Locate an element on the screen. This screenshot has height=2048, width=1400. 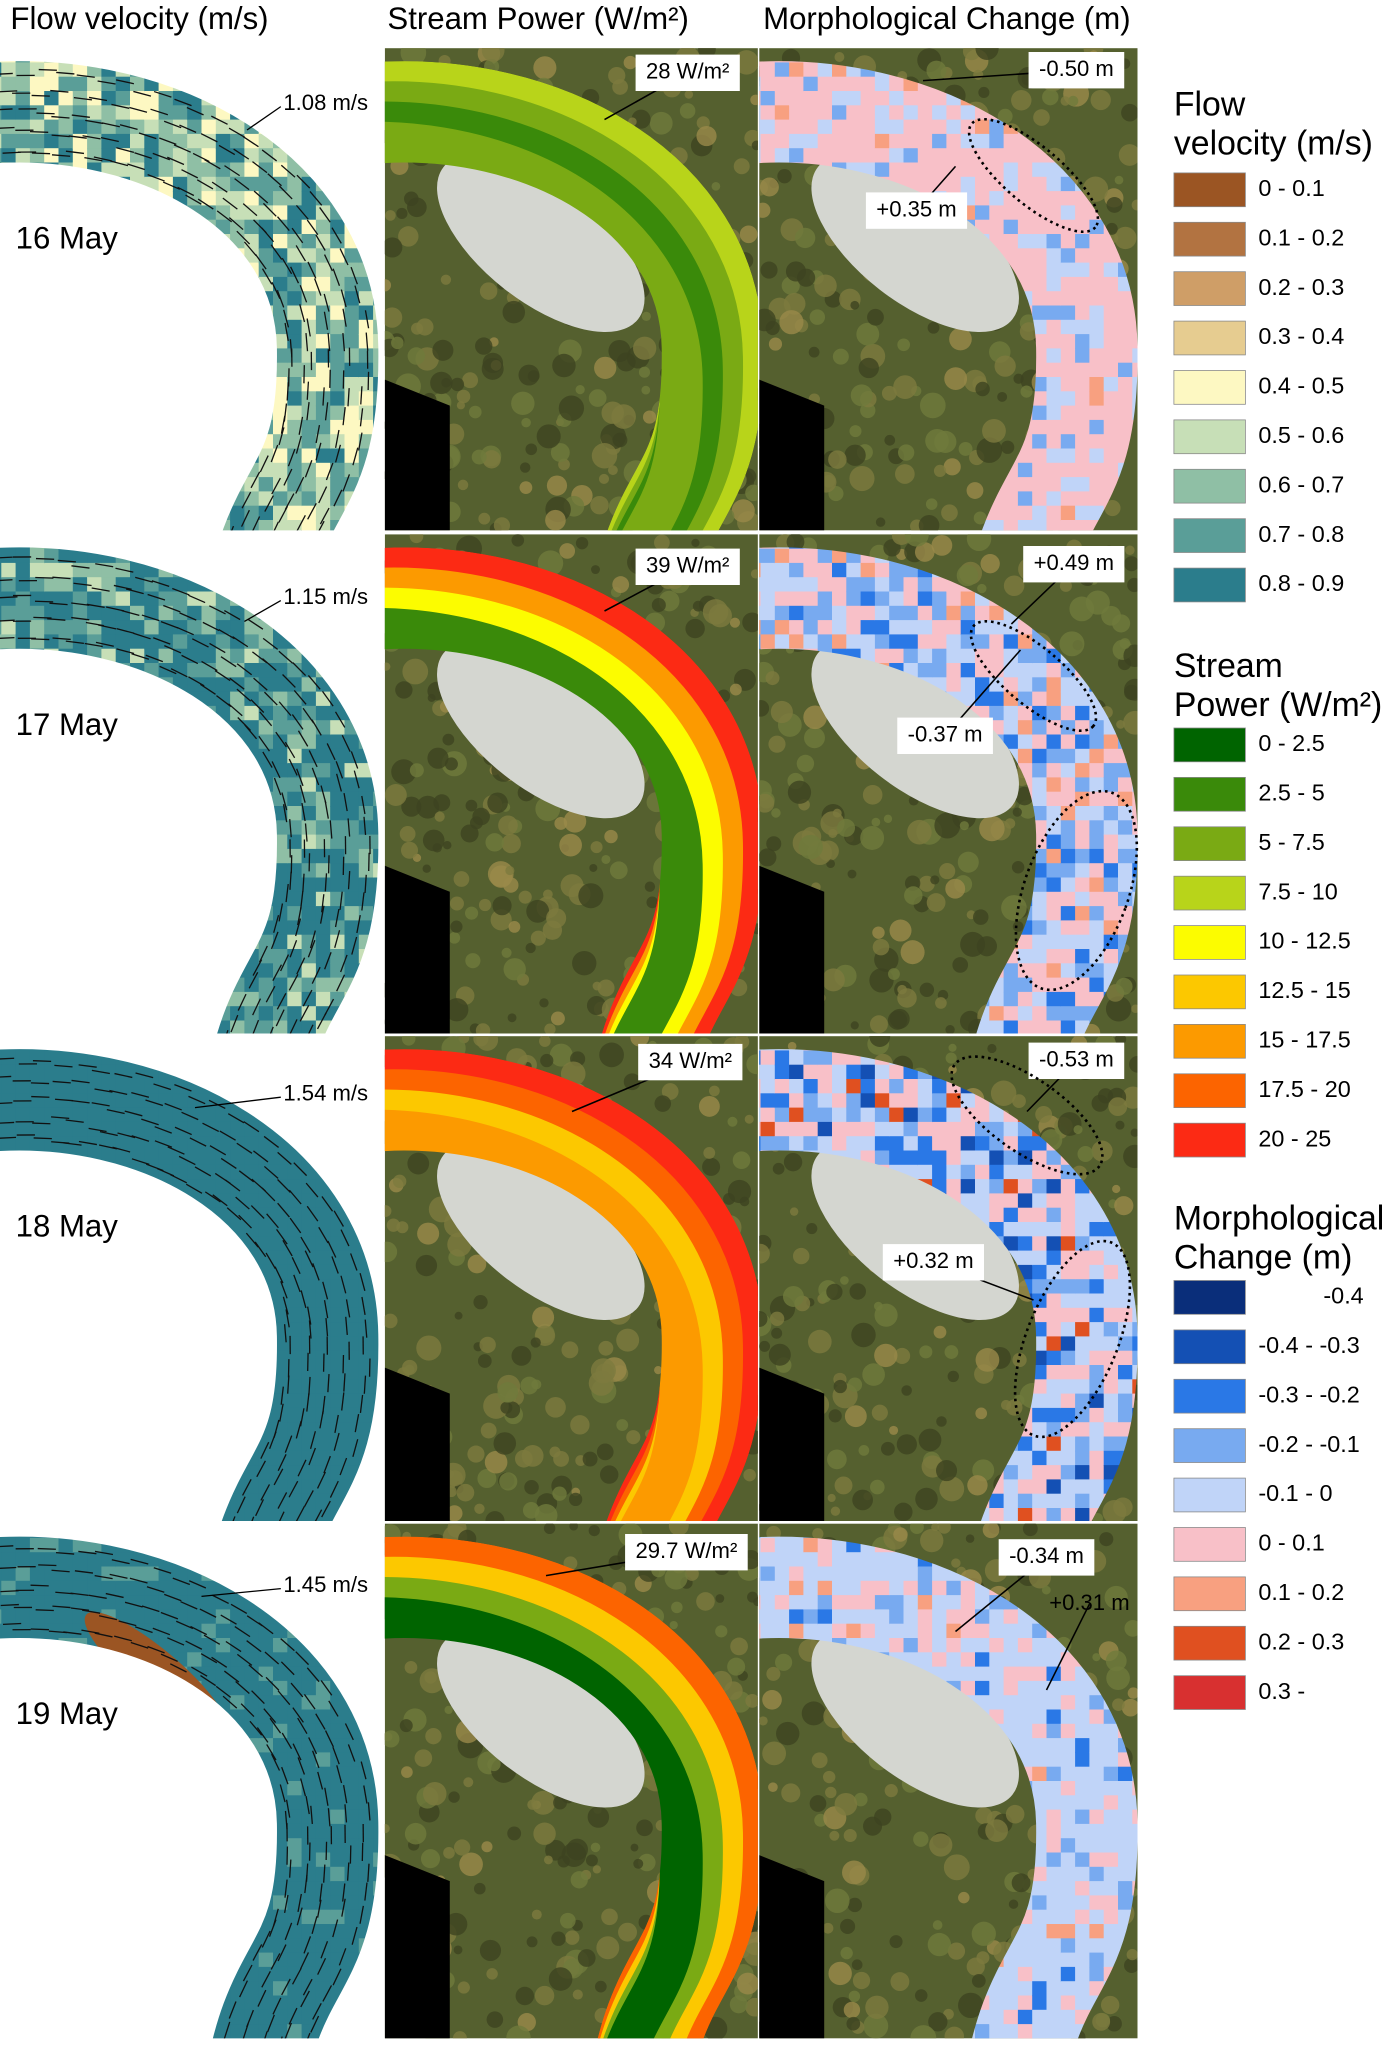
legend-label: -0.1 - 0 is located at coordinates (1295, 1493).